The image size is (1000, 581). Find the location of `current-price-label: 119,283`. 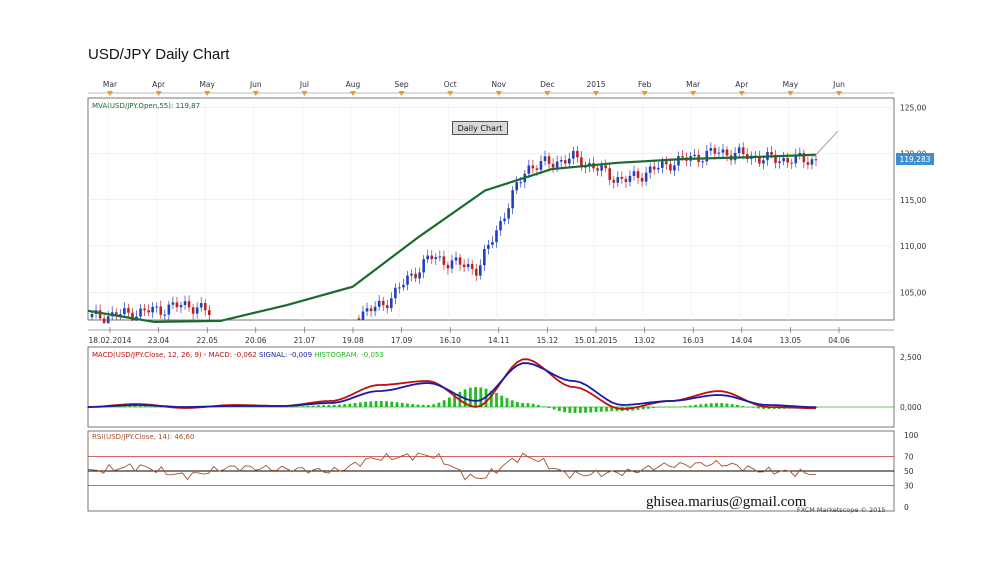

current-price-label: 119,283 is located at coordinates (914, 159).